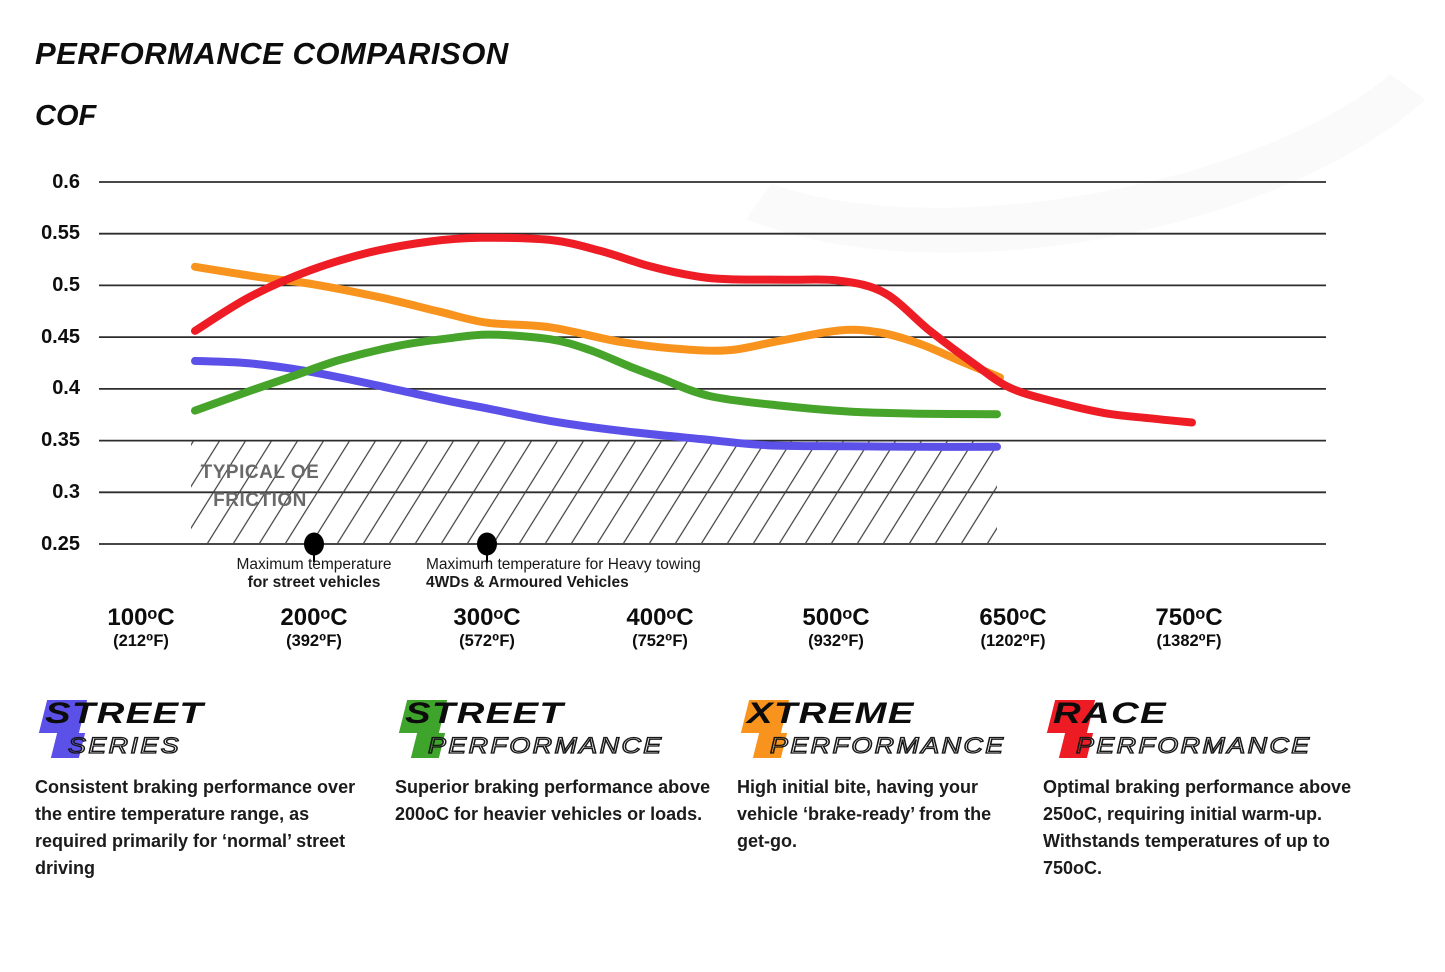  I want to click on x-tick-500c: 500ᵒC (932⁰F), so click(836, 628).